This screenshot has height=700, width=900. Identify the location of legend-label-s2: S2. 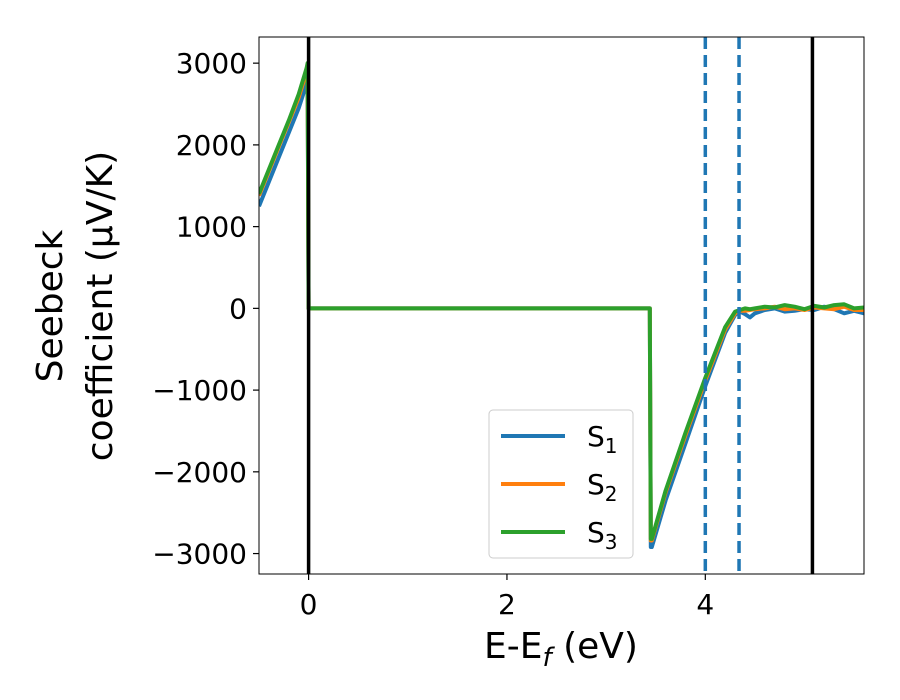
(602, 487).